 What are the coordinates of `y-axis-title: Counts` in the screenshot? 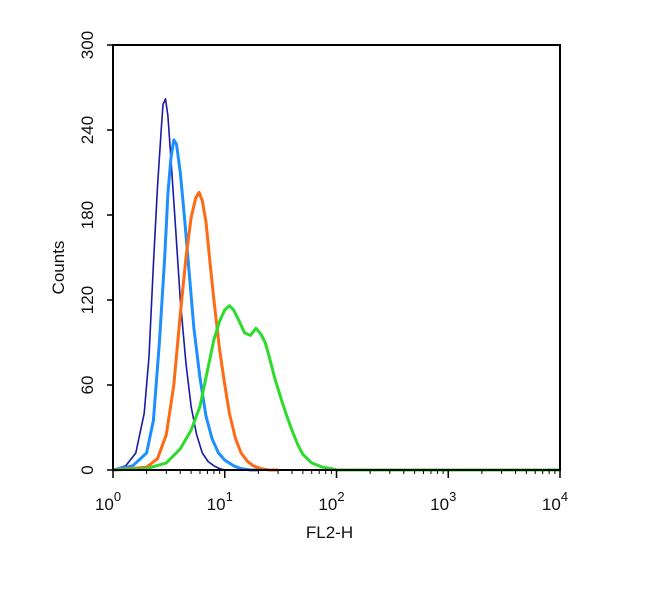 It's located at (58, 268).